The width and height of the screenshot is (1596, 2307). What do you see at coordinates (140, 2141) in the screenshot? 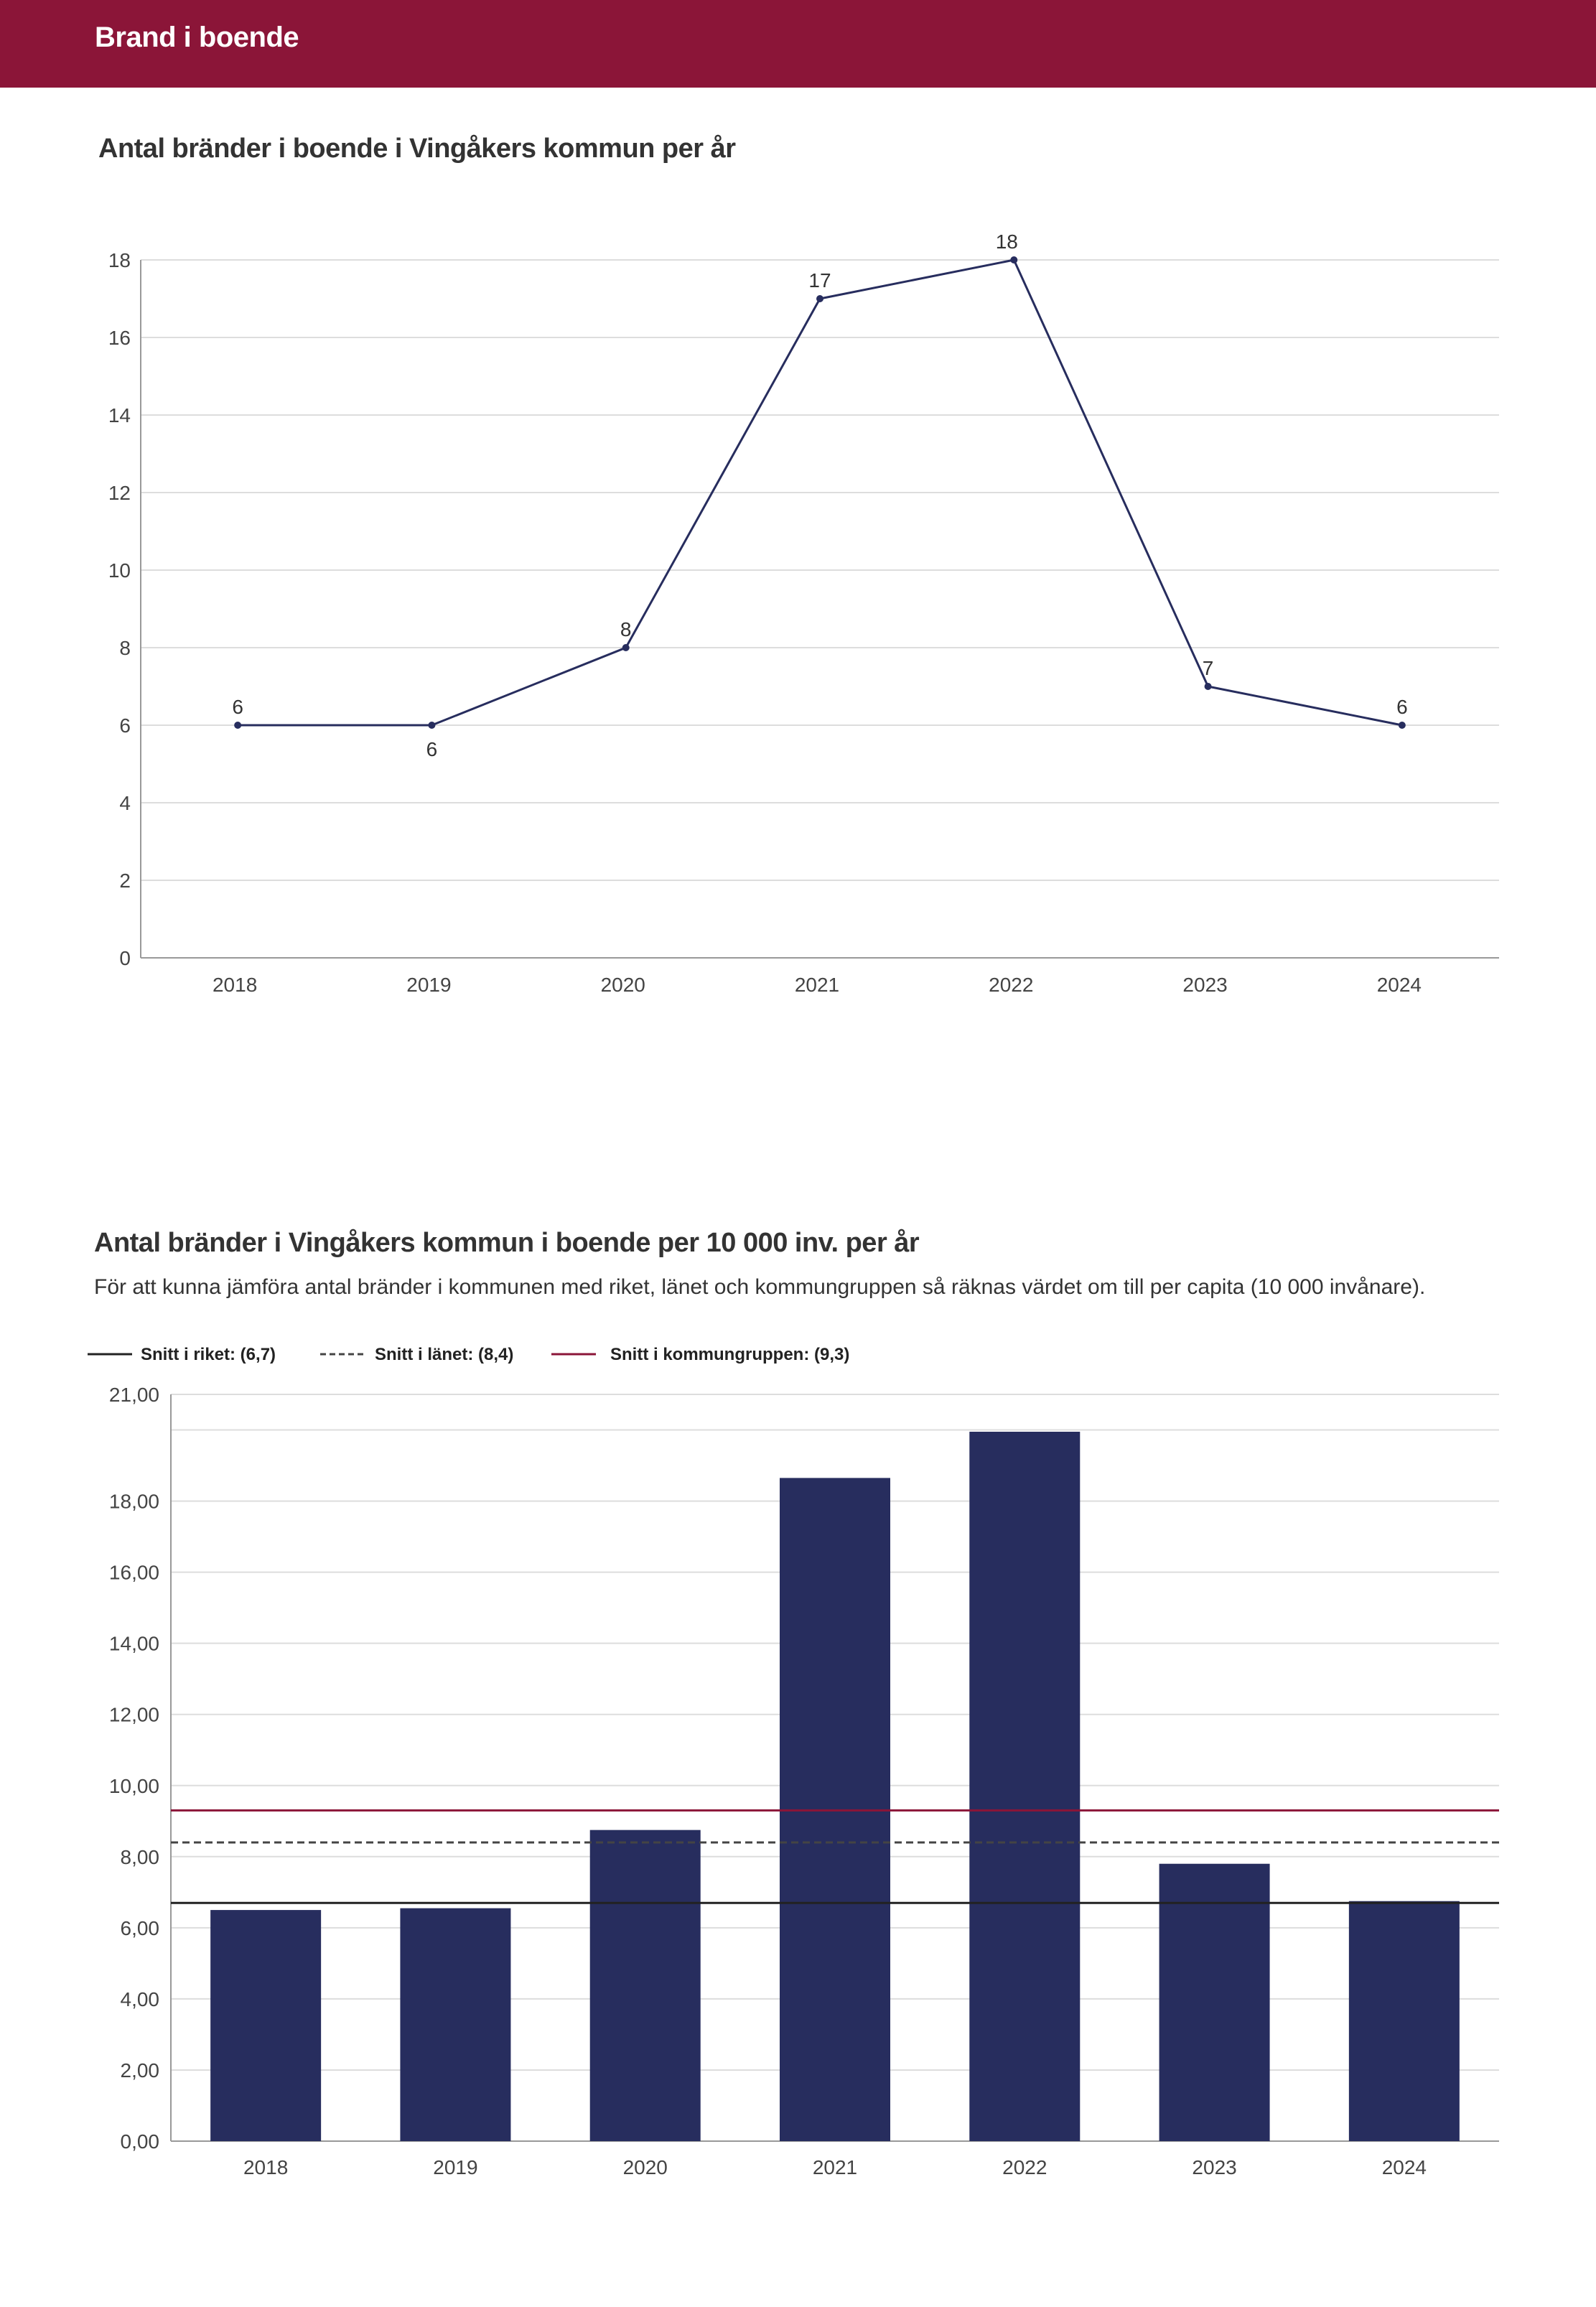
I see `y-tick-label: 0,00` at bounding box center [140, 2141].